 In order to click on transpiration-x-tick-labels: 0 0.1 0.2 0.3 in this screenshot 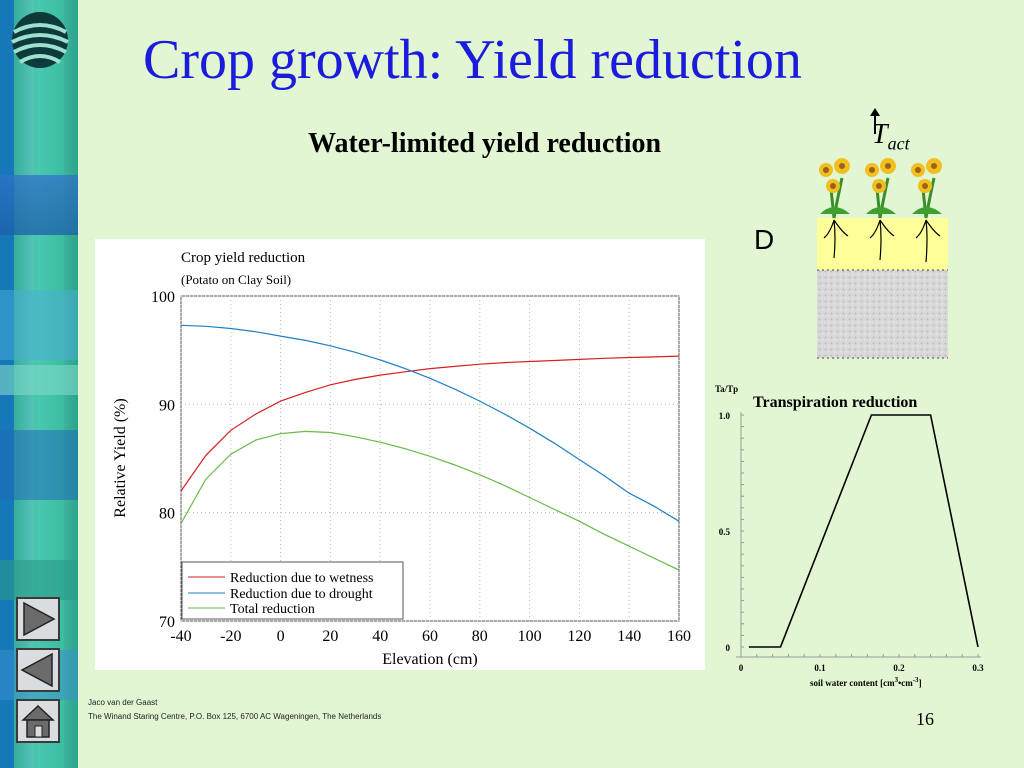, I will do `click(861, 668)`.